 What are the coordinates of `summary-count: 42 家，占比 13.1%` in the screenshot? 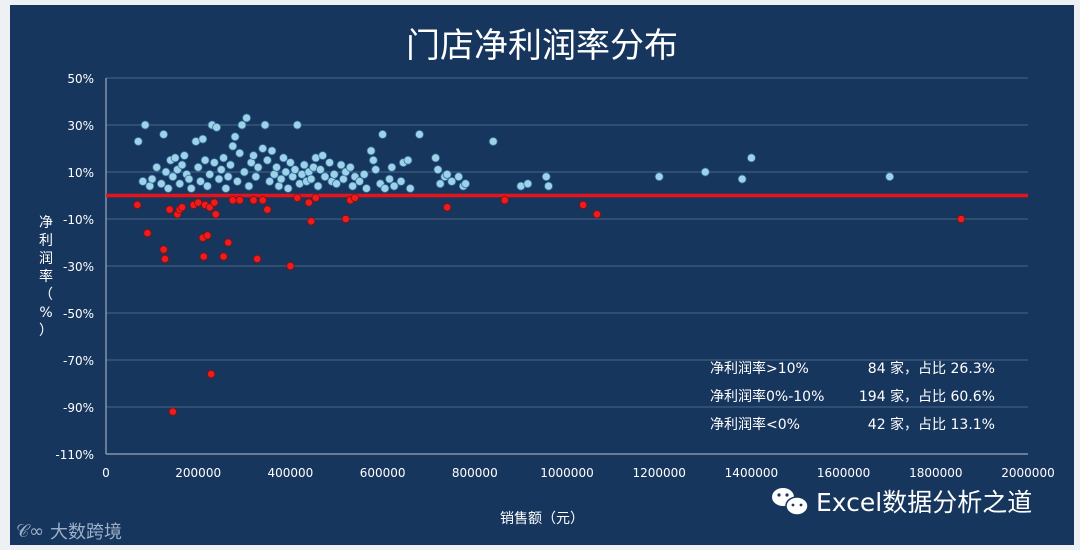 It's located at (931, 424).